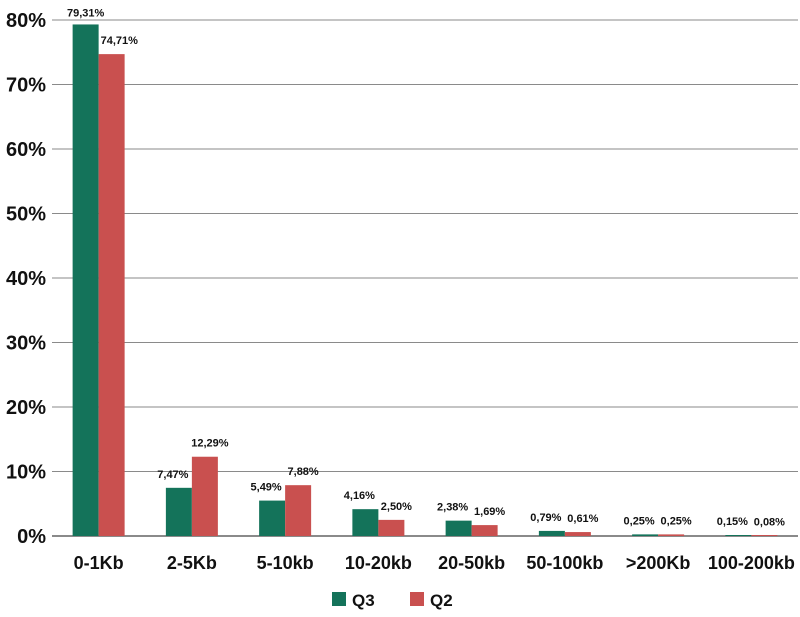  I want to click on y-tick-label: 30%, so click(26, 344).